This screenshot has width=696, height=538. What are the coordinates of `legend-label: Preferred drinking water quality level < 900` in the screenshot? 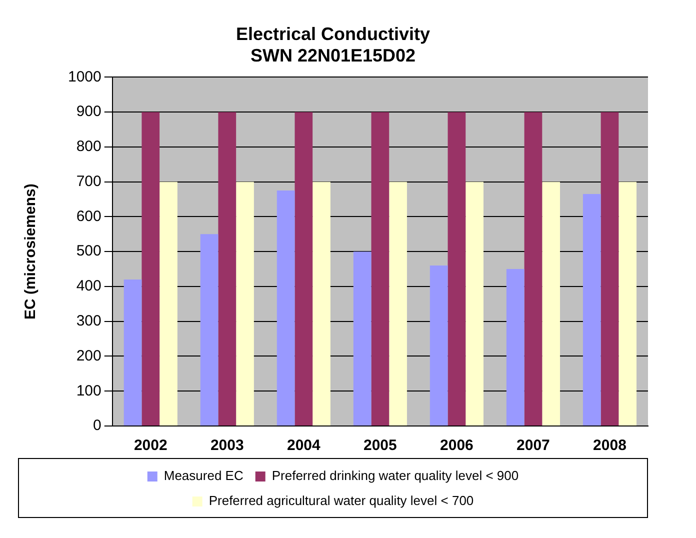 It's located at (395, 476).